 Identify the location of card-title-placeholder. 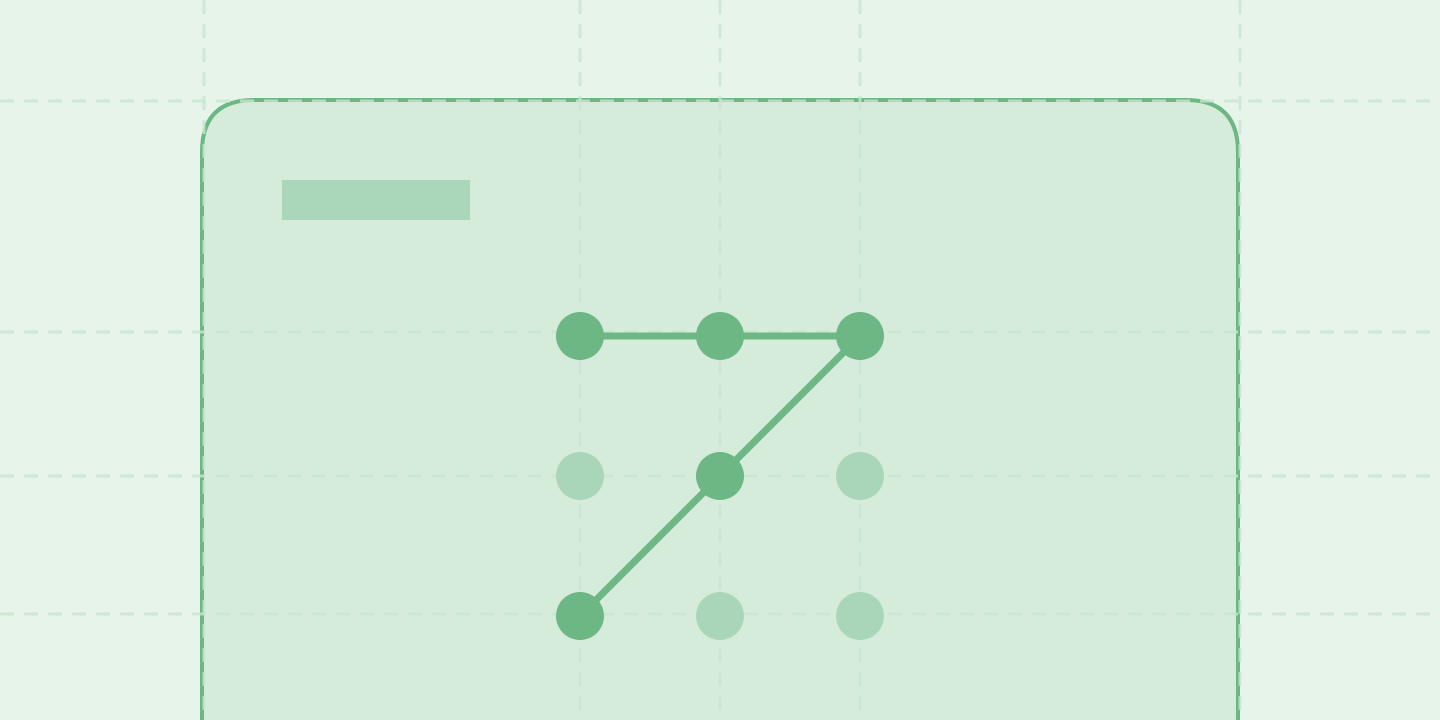
(376, 200).